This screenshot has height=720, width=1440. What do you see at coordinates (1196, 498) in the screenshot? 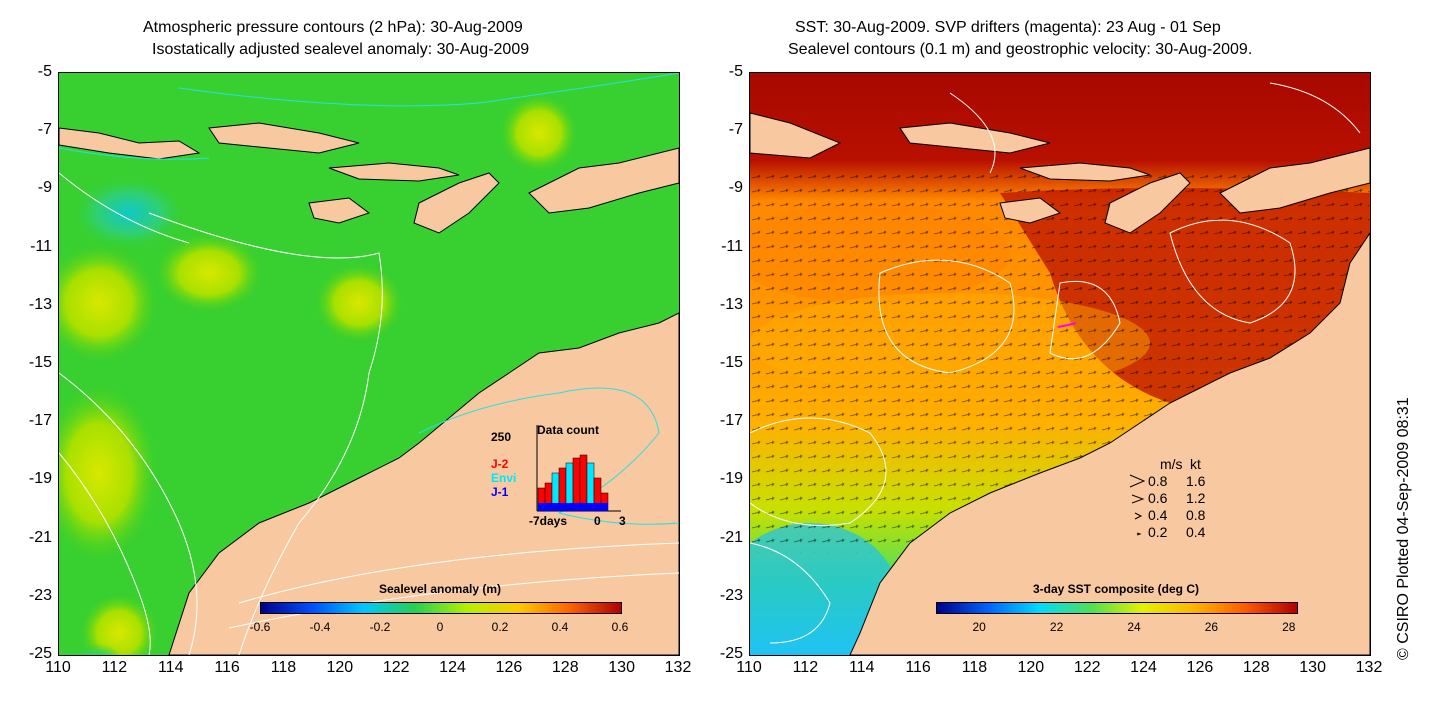
I see `velocity-legend-kt-2: 1.2` at bounding box center [1196, 498].